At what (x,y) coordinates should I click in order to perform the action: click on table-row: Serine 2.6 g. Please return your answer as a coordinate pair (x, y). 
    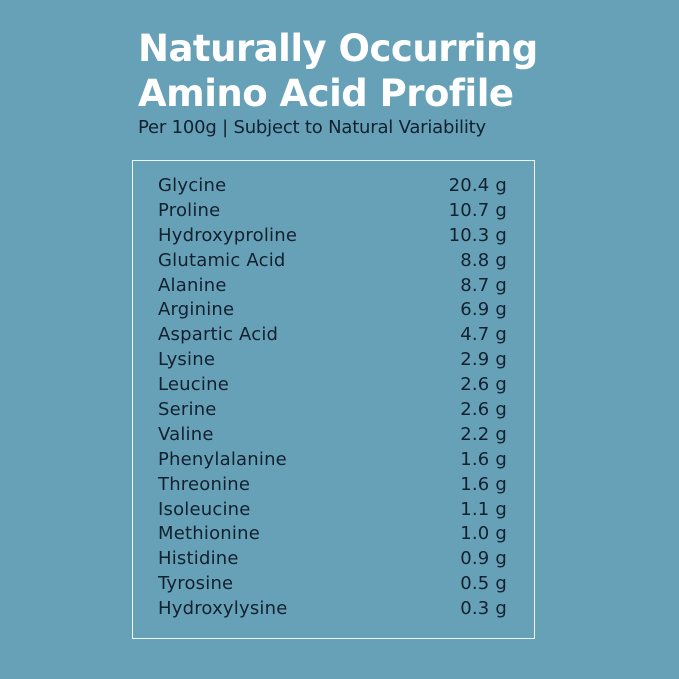
    Looking at the image, I should click on (332, 410).